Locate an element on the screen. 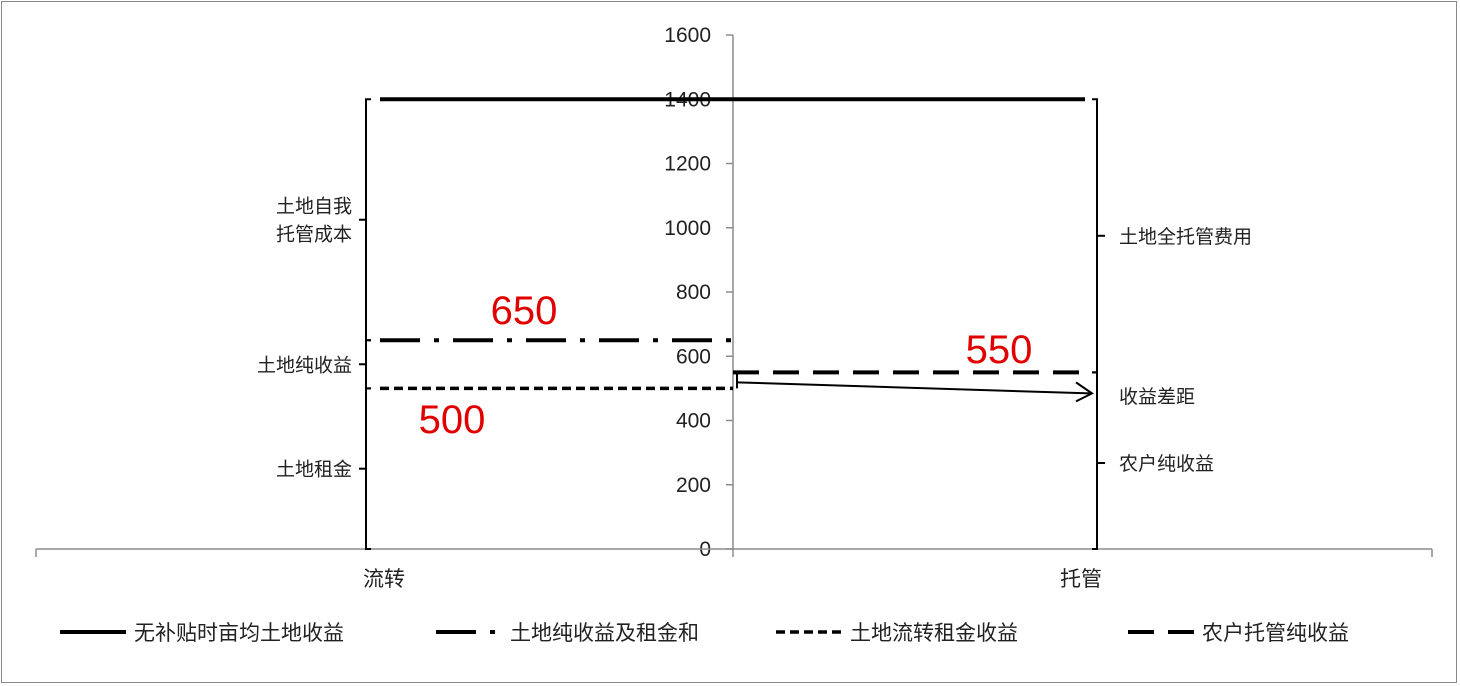  brace-label: 土地纯收益 is located at coordinates (304, 365).